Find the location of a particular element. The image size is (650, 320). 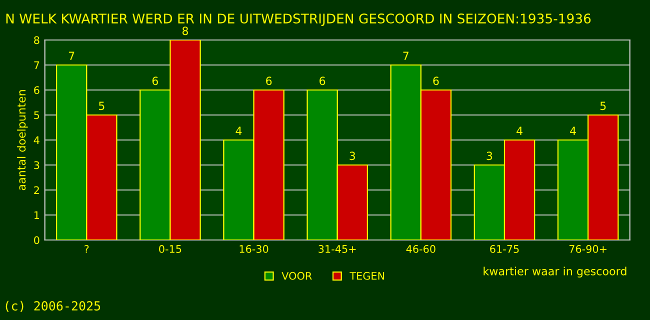

x-tick-label: 46-60 is located at coordinates (421, 249).